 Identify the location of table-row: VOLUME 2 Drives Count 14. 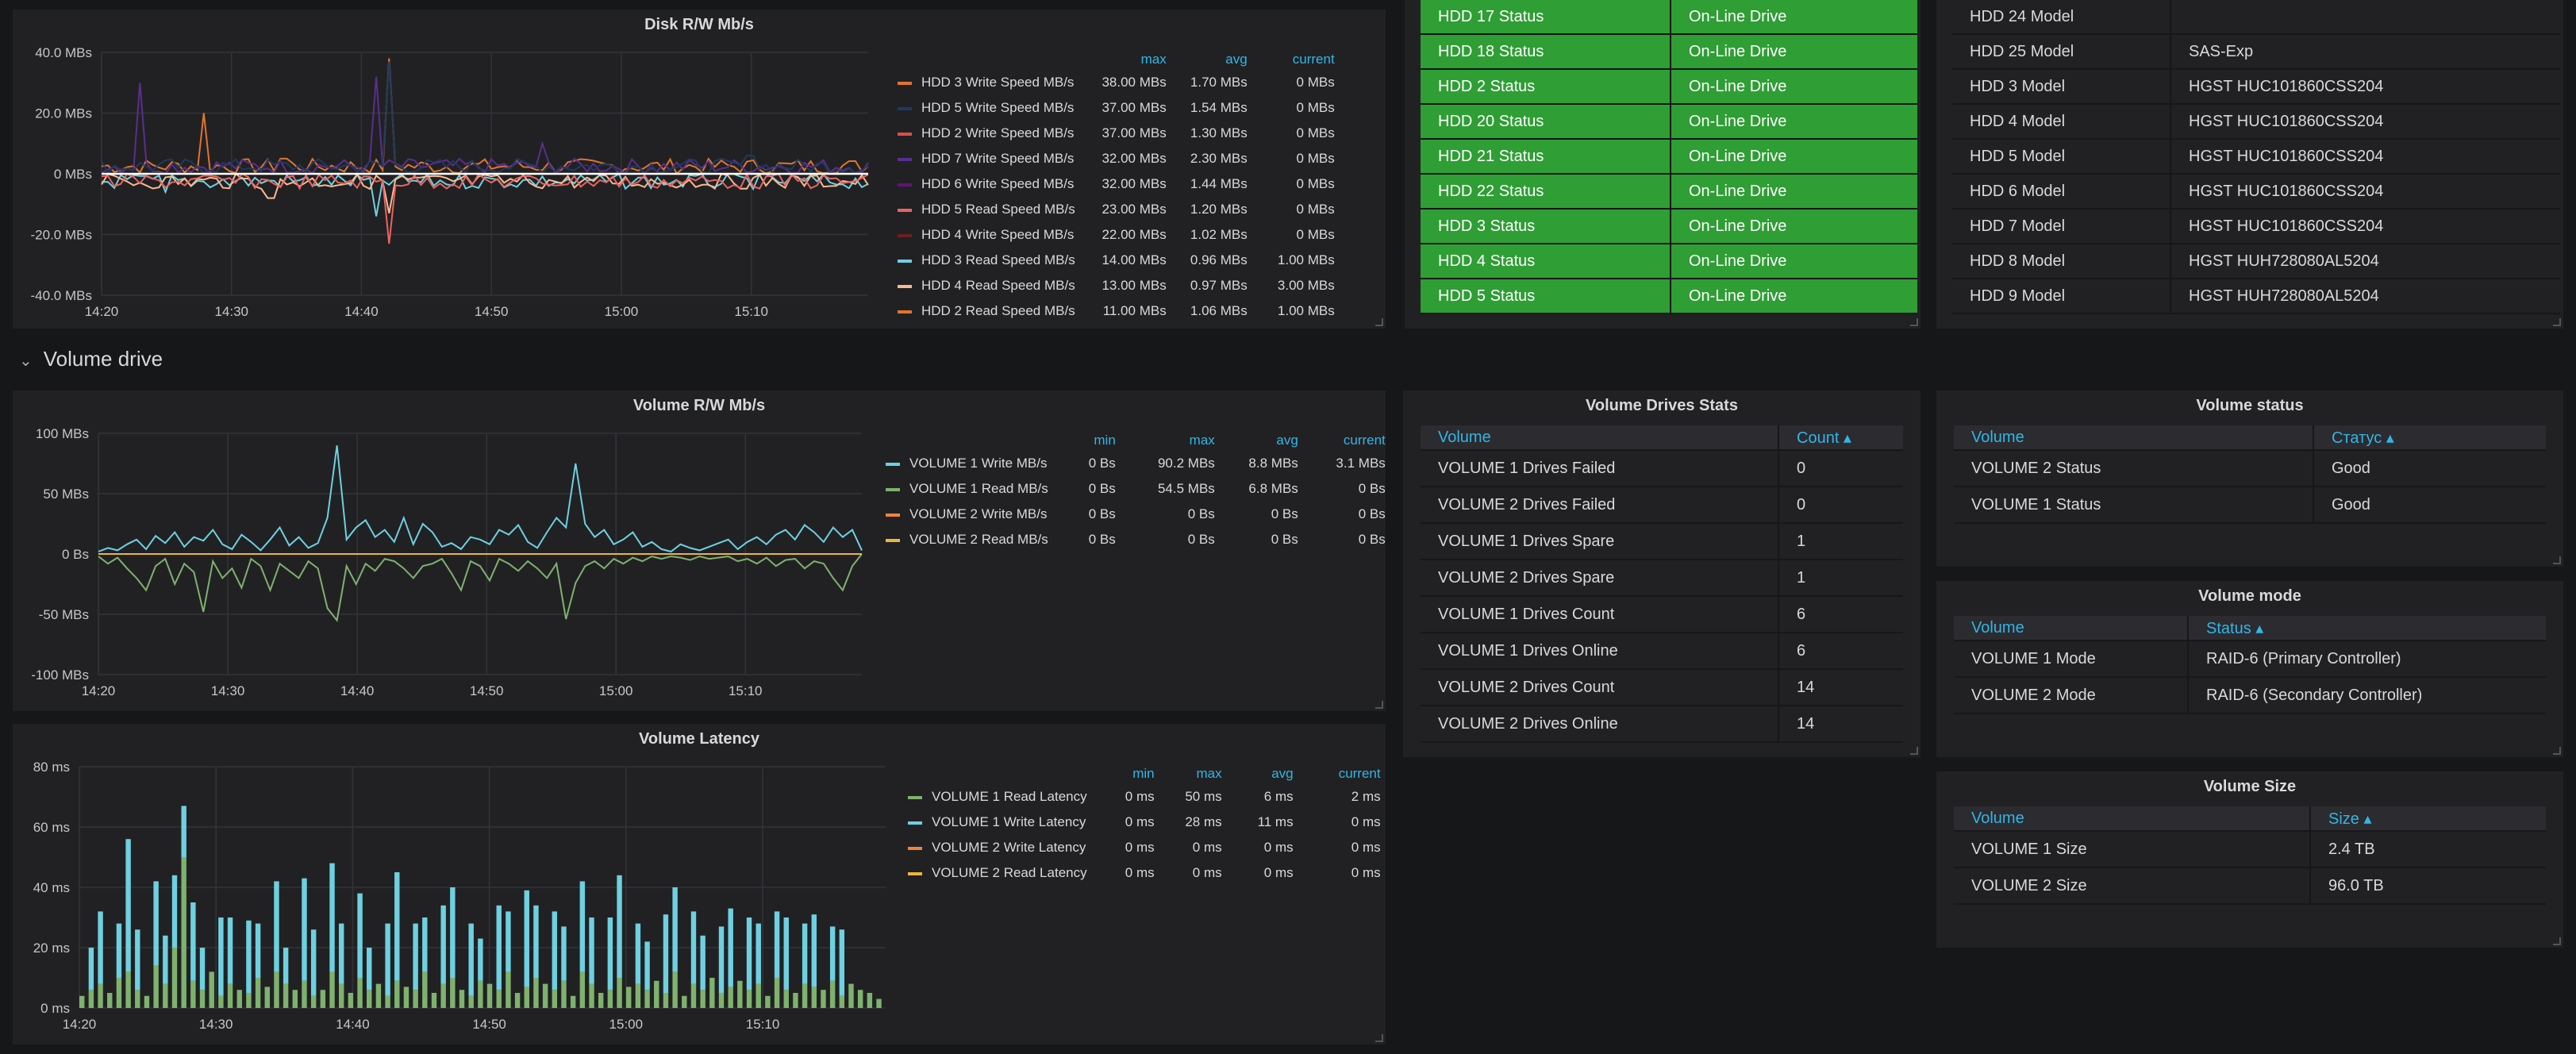
(1662, 687).